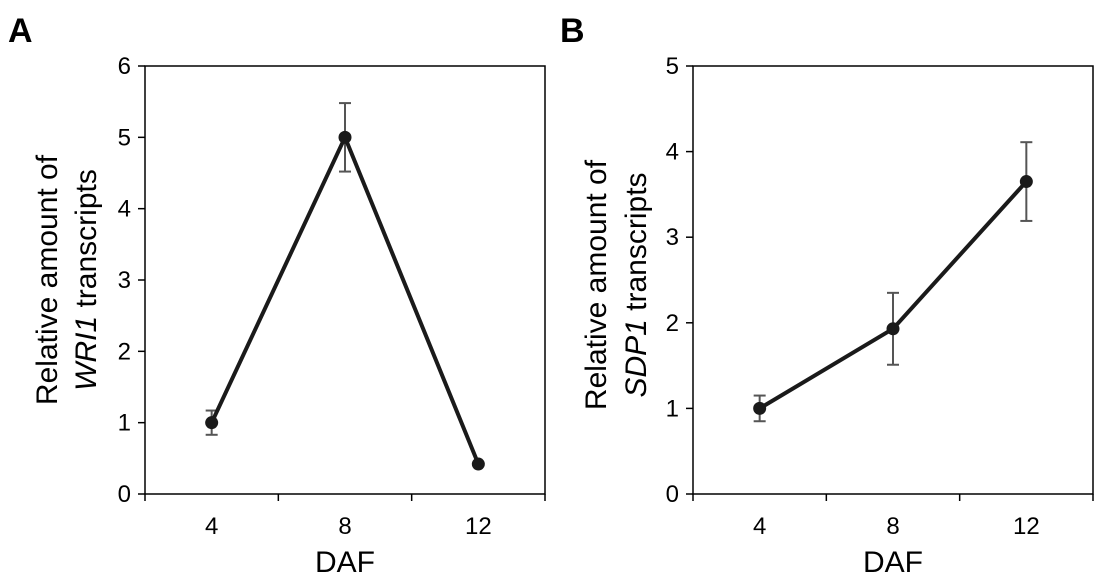 This screenshot has height=581, width=1100. What do you see at coordinates (1026, 526) in the screenshot?
I see `panel-b-xtick-label: 12` at bounding box center [1026, 526].